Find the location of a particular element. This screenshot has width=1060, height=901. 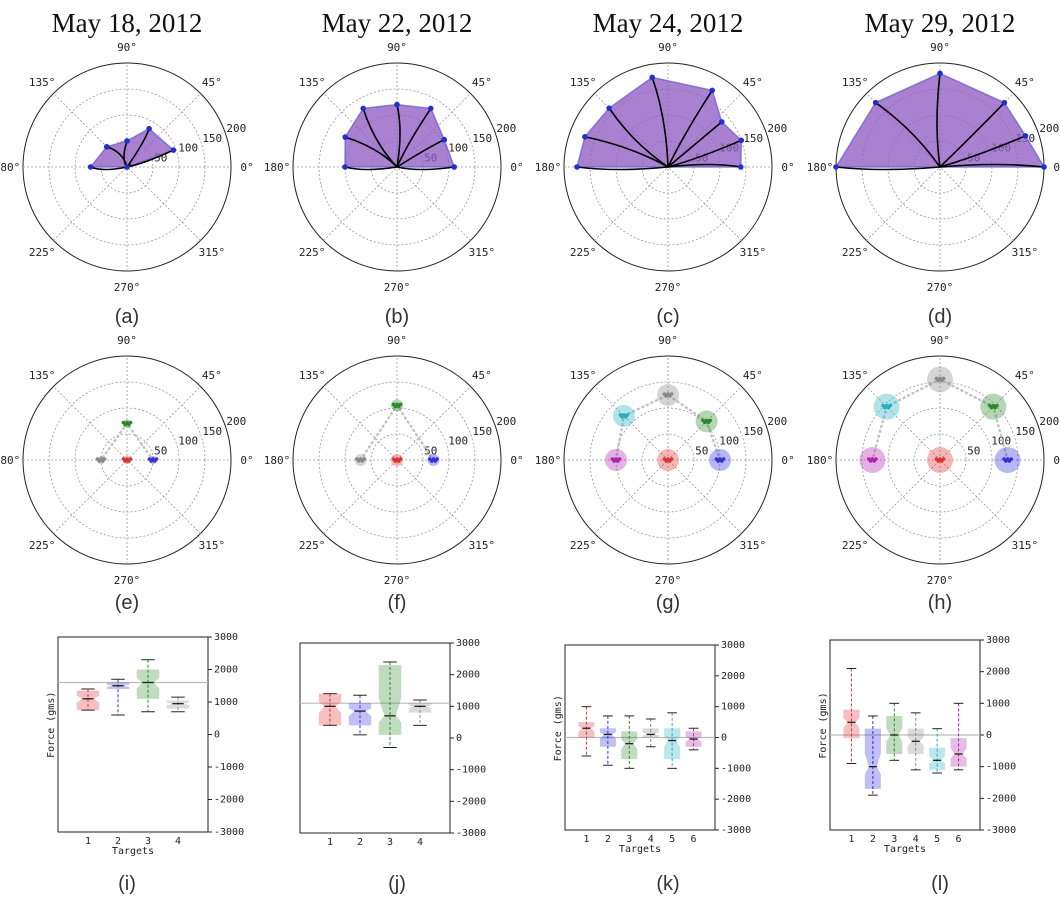

x-tick-label-4-4: 5 is located at coordinates (937, 839).